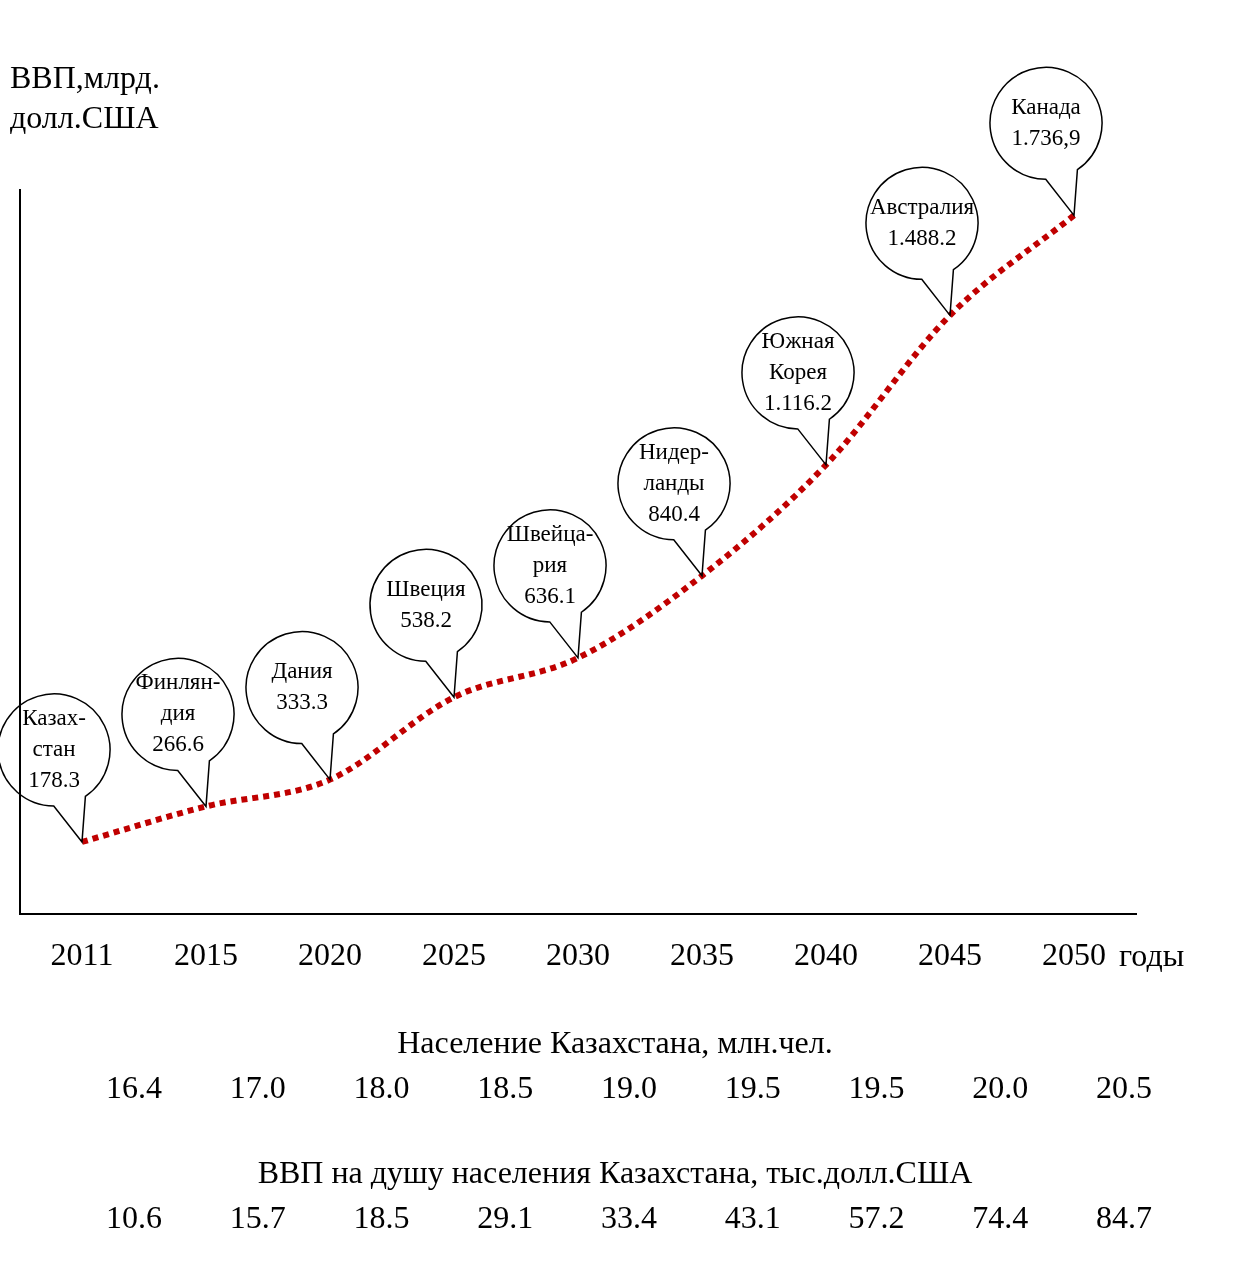 The width and height of the screenshot is (1256, 1282). I want to click on data-label: 18.0, so click(381, 1087).